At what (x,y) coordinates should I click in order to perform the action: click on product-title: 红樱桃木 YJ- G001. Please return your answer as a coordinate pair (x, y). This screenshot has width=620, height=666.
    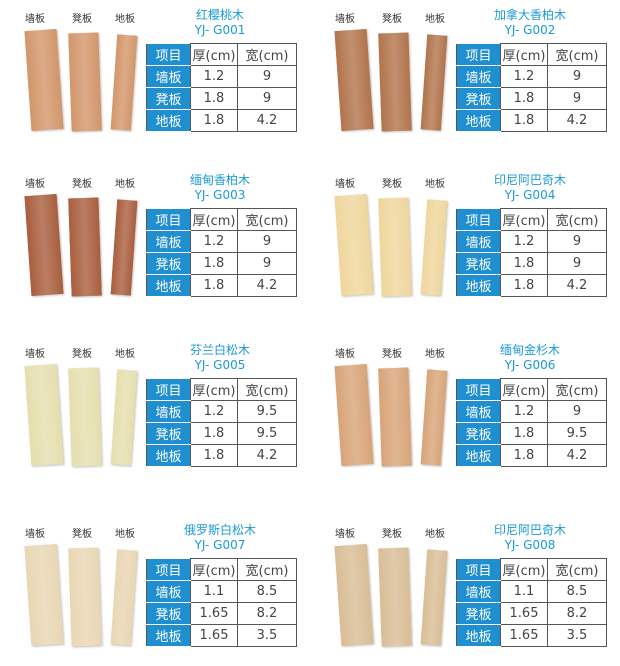
    Looking at the image, I should click on (220, 23).